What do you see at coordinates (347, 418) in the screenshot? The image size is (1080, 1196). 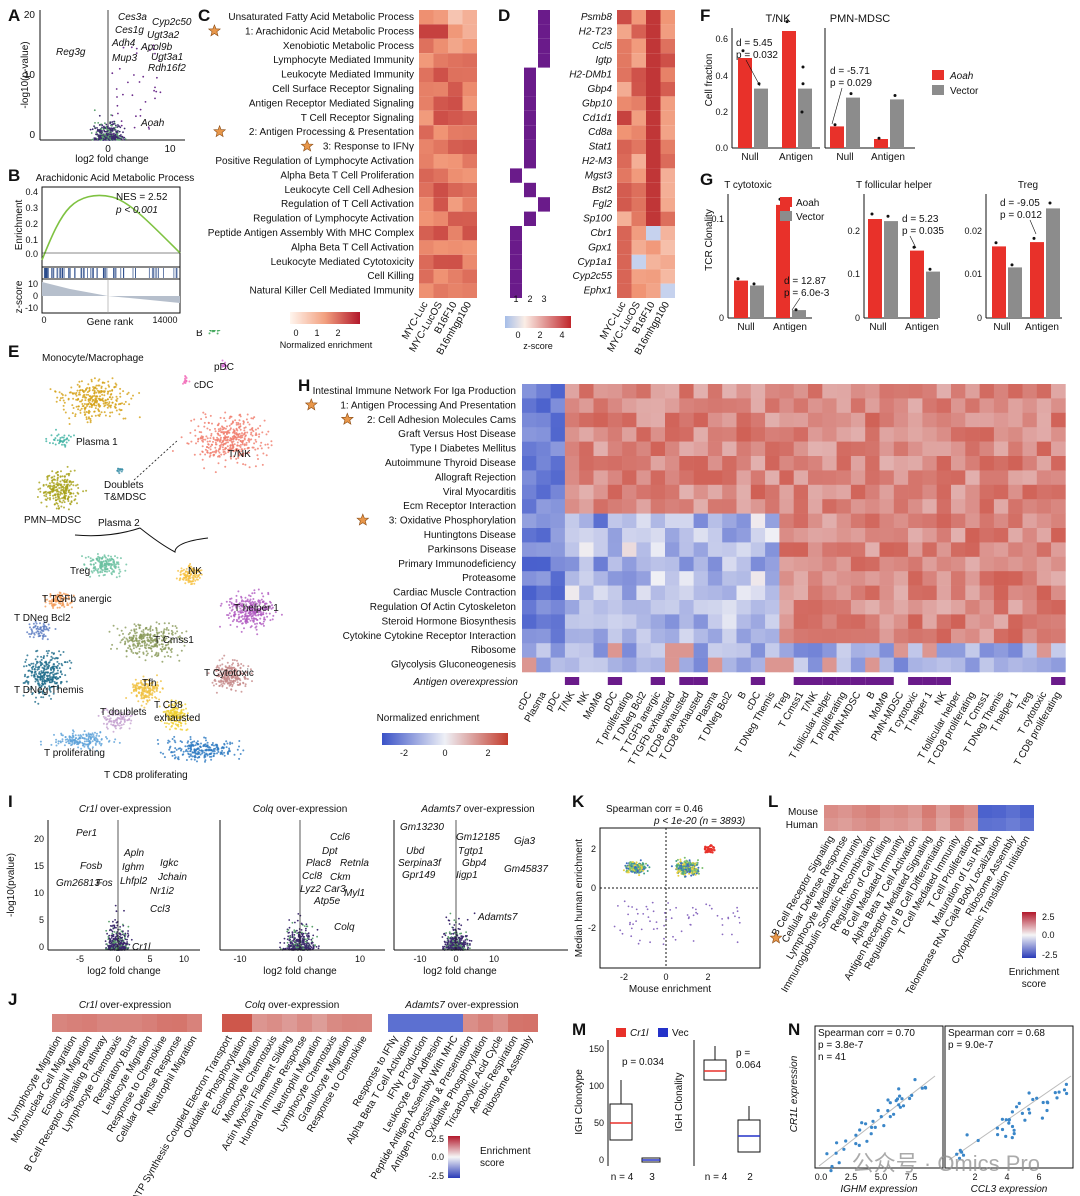 I see `star-icon` at bounding box center [347, 418].